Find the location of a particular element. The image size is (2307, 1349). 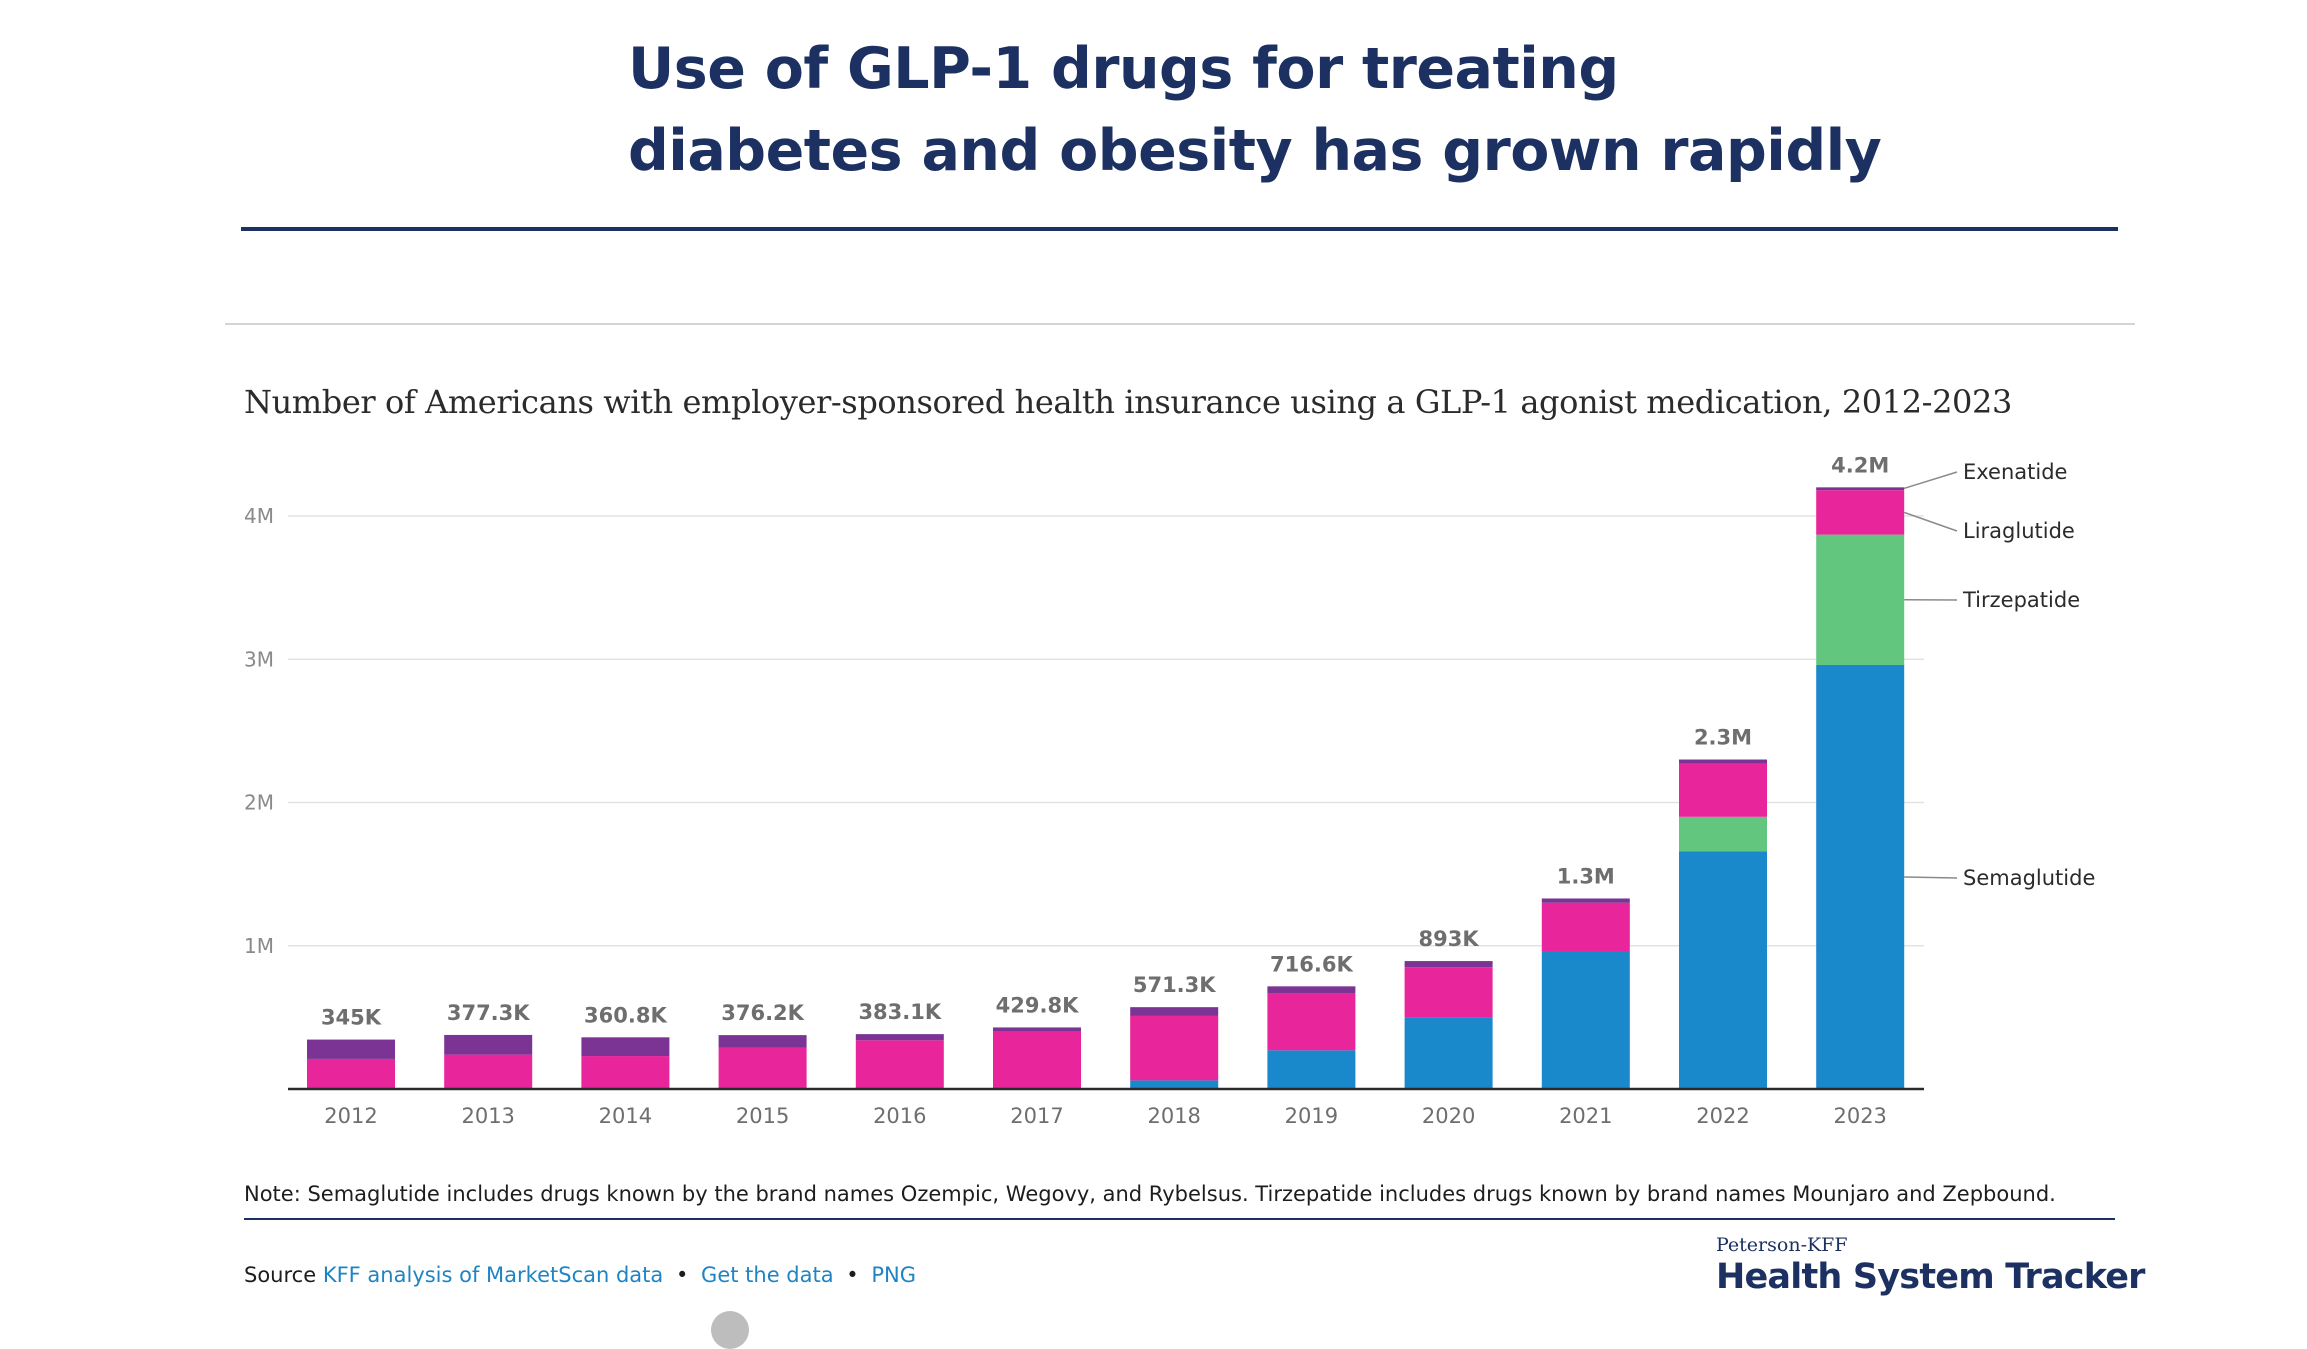

x-tick-label: 2017 is located at coordinates (1036, 1116).